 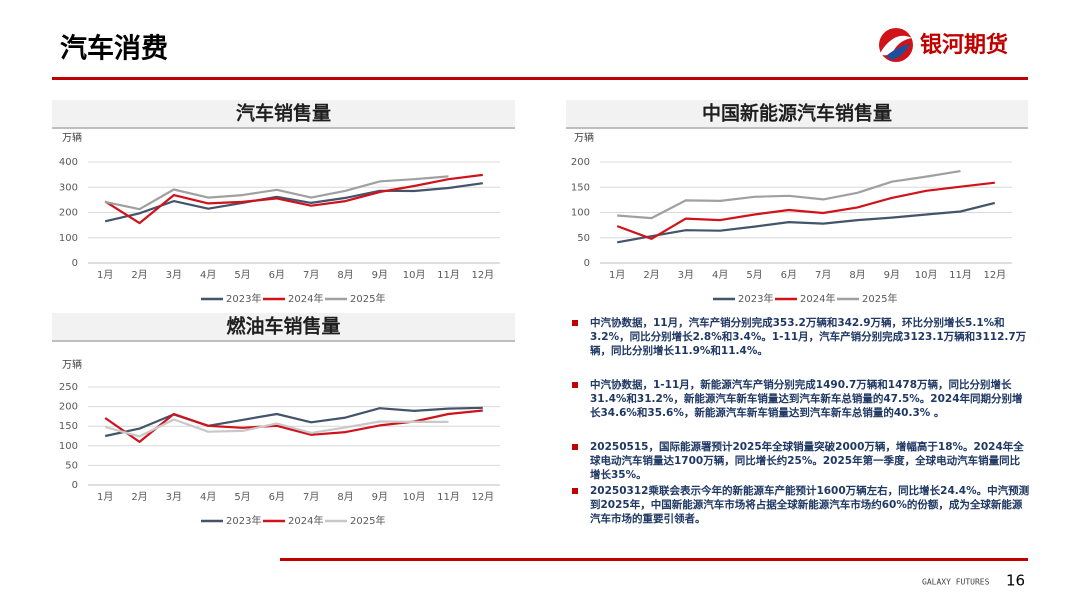 I want to click on header-rule, so click(x=540, y=78).